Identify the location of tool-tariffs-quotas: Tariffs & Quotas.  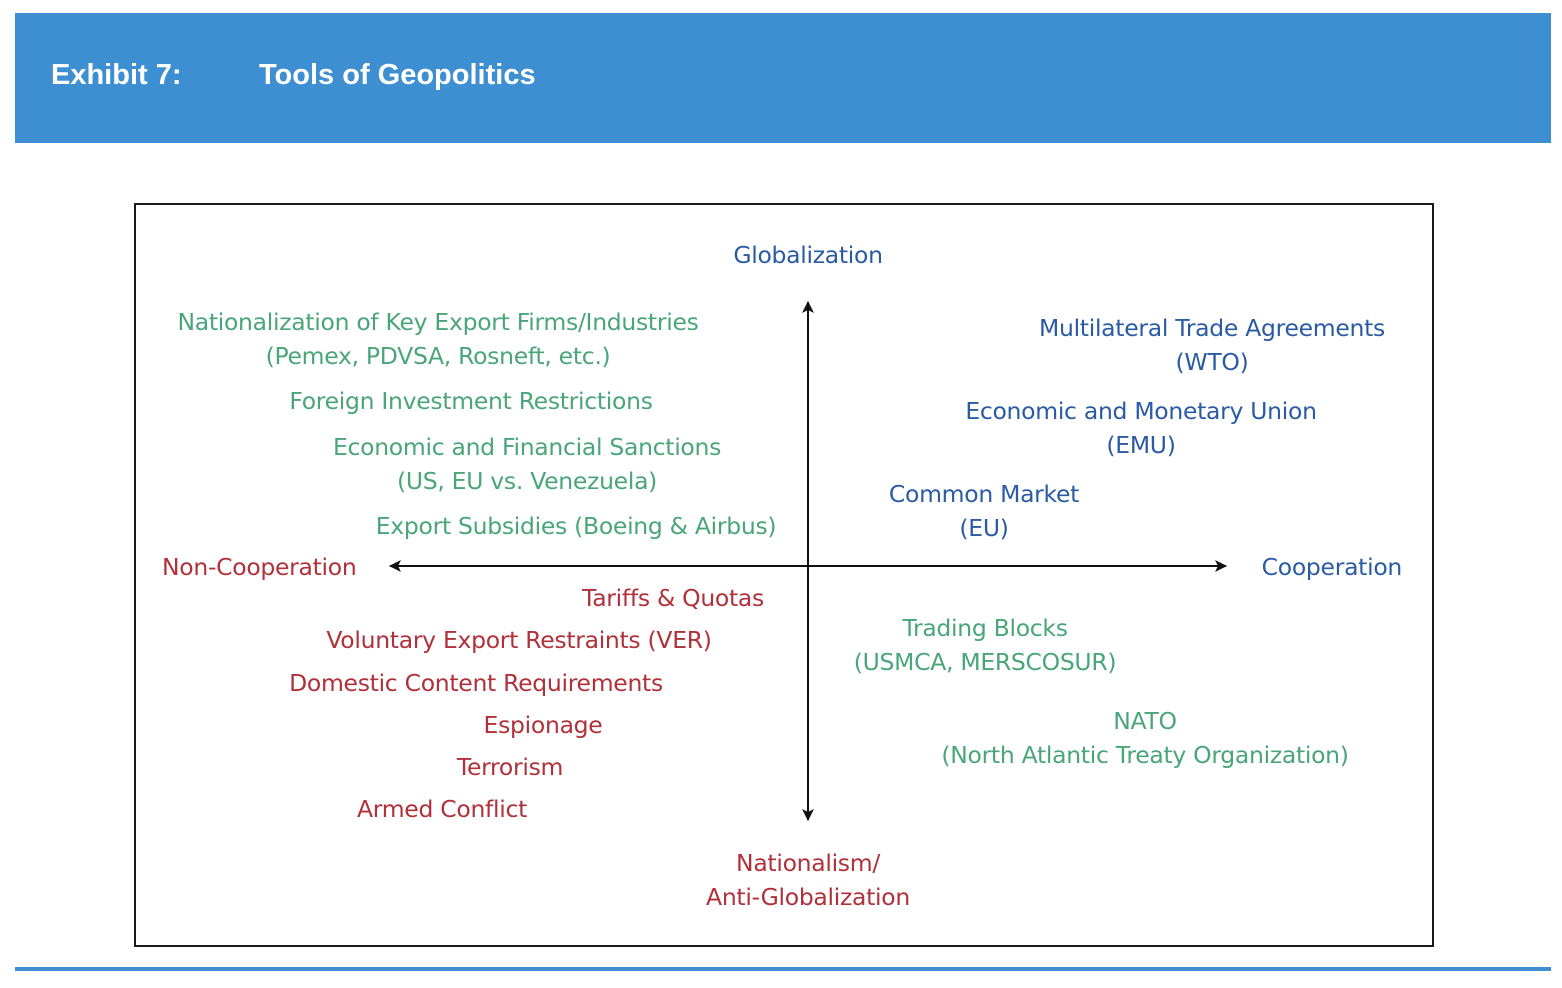
(673, 598).